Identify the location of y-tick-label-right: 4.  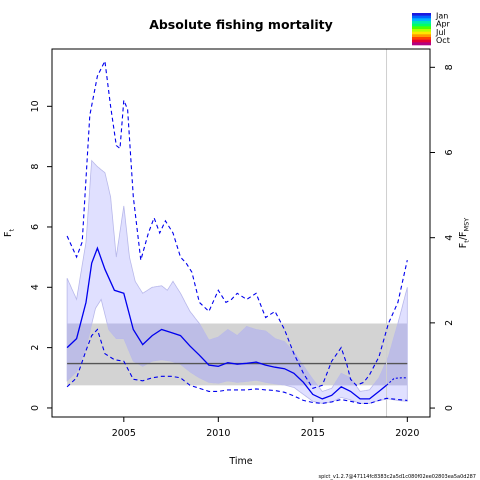
(449, 238).